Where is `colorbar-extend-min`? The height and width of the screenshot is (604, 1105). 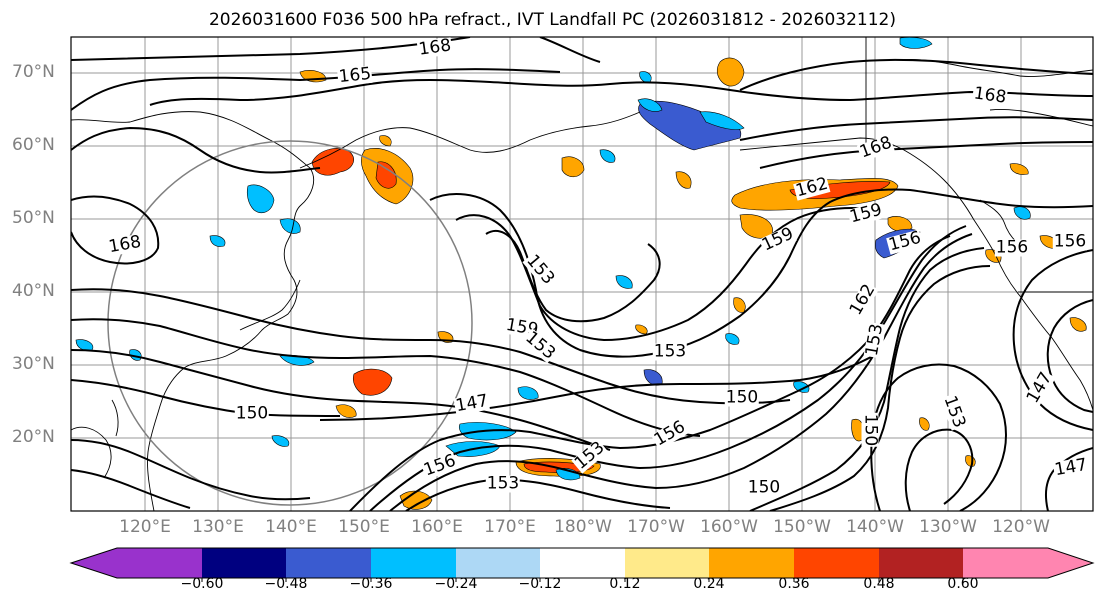
colorbar-extend-min is located at coordinates (94, 563).